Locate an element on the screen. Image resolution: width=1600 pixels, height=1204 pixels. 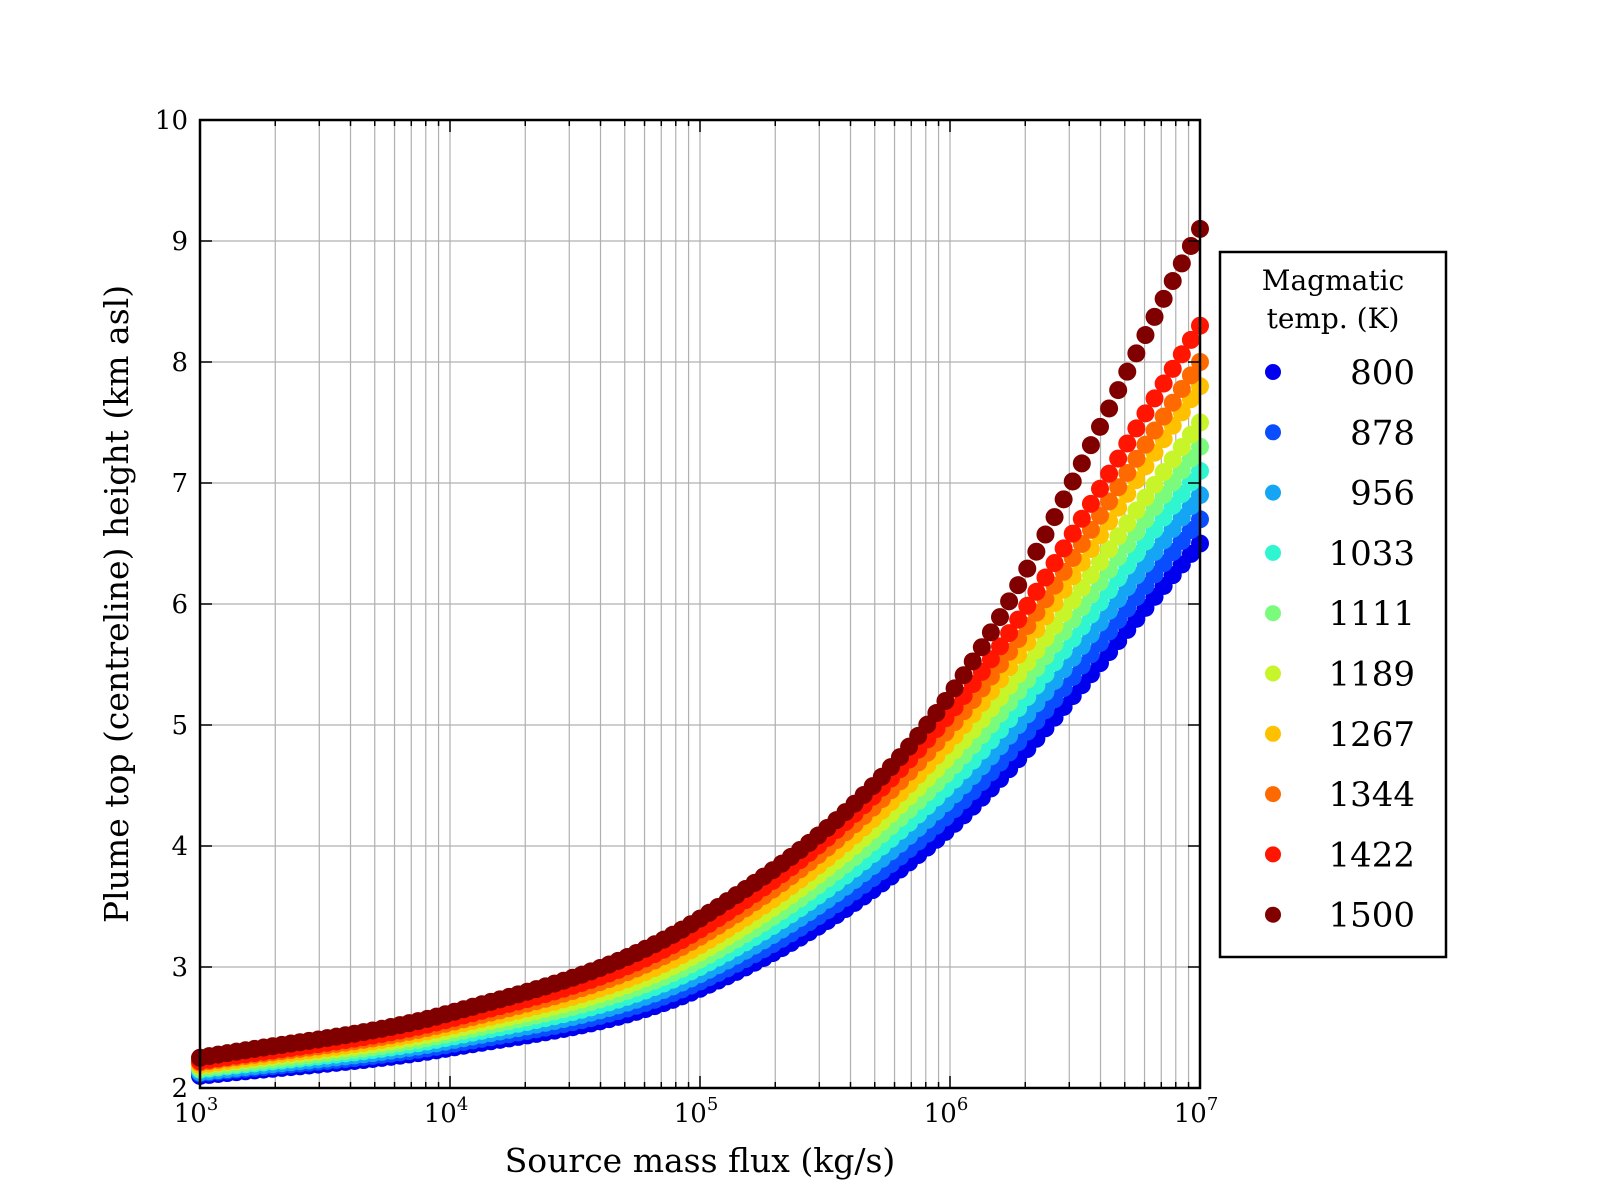
x-tick-label: 10⁷ is located at coordinates (1196, 1111).